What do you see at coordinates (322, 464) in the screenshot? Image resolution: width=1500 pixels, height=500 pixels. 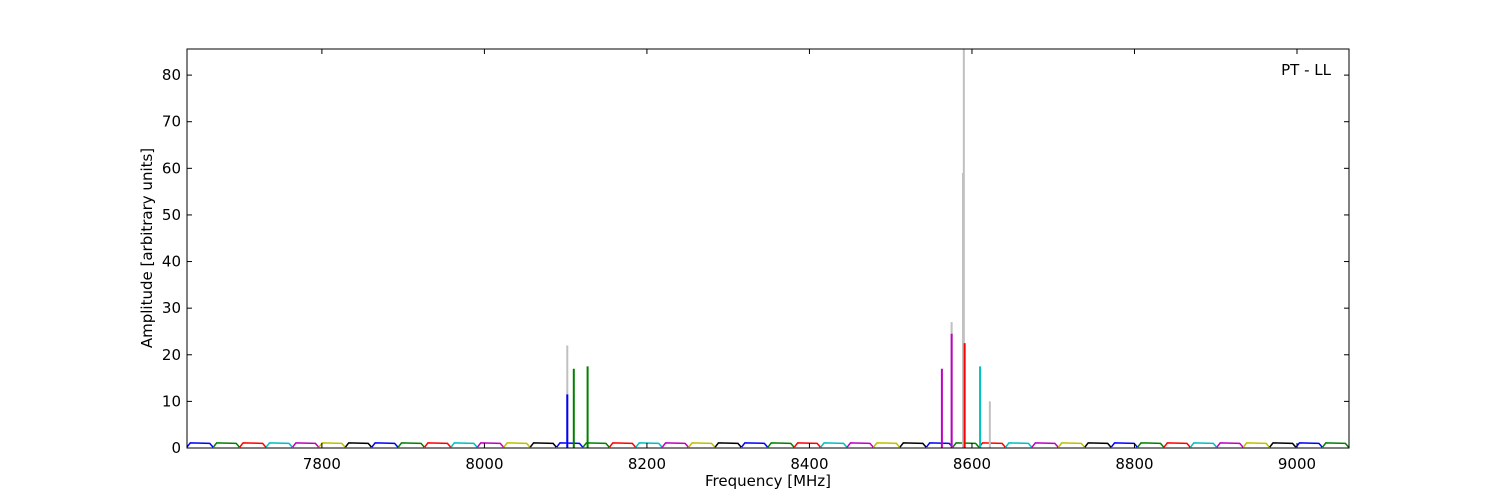 I see `x-tick-label: 7800` at bounding box center [322, 464].